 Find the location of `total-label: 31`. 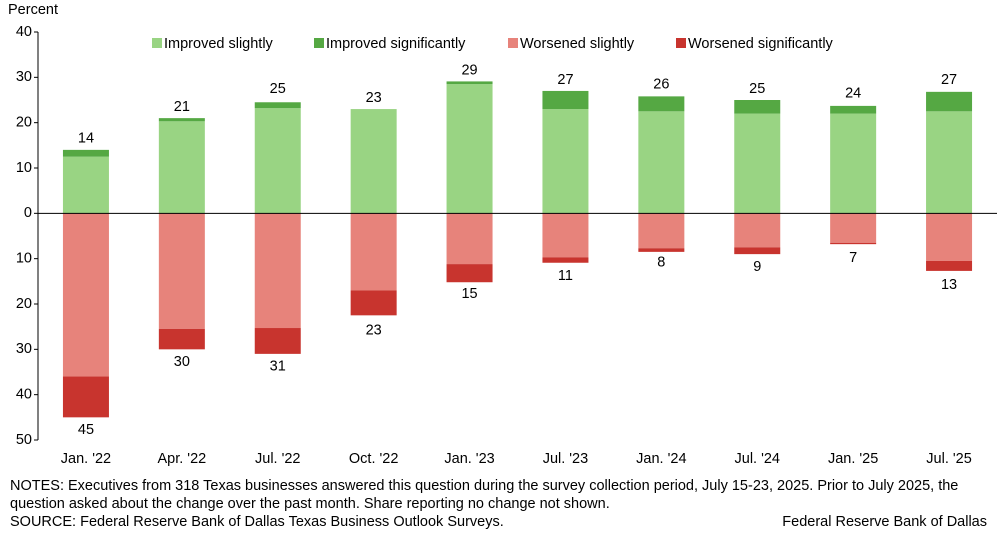

total-label: 31 is located at coordinates (278, 367).